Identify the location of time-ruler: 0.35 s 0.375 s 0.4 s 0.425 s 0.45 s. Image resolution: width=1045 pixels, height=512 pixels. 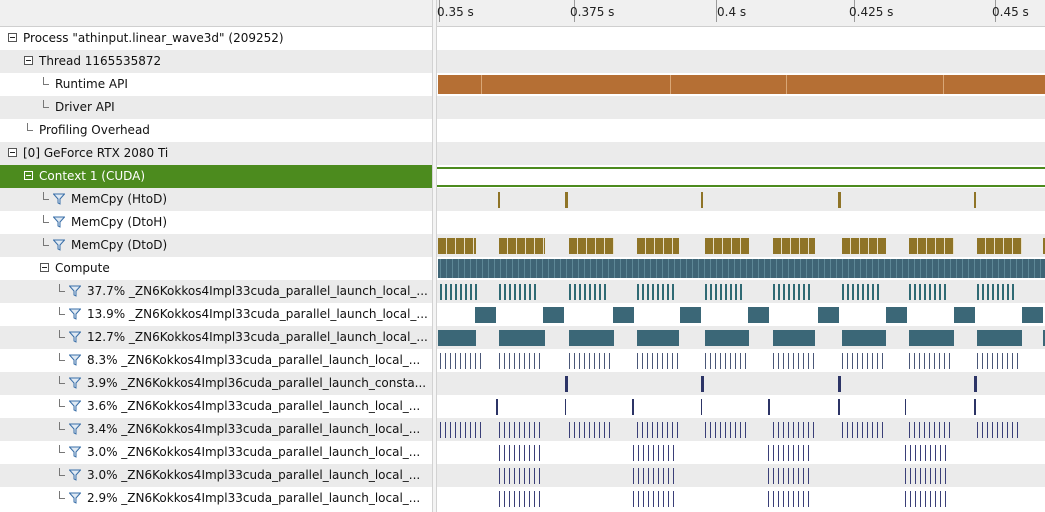
(741, 13).